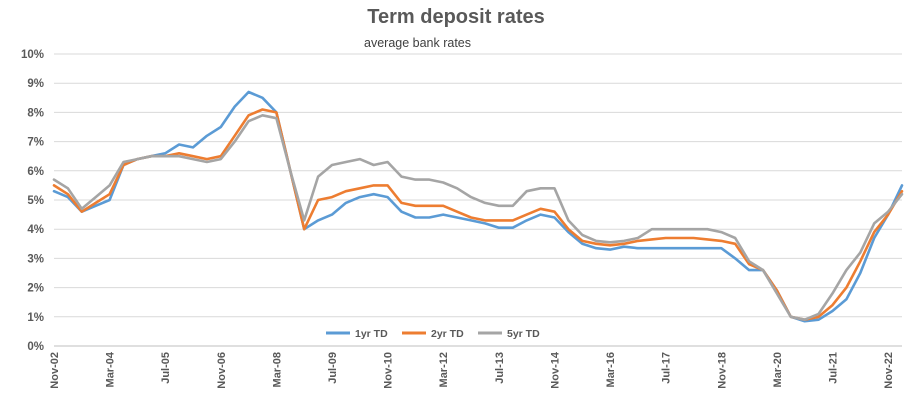 This screenshot has width=912, height=406. What do you see at coordinates (166, 368) in the screenshot?
I see `x-tick-label: Jul-05` at bounding box center [166, 368].